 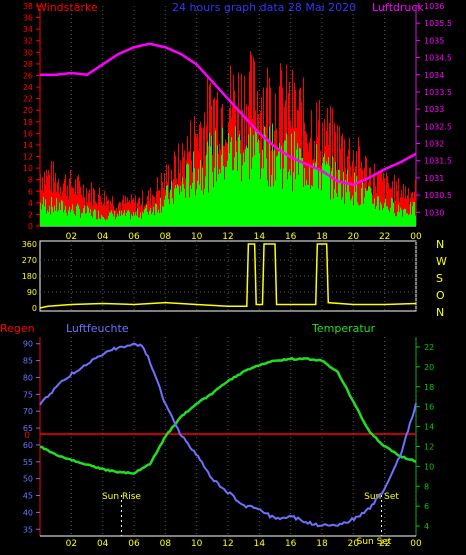 What do you see at coordinates (429, 407) in the screenshot?
I see `temperature-y-tick-label: 16` at bounding box center [429, 407].